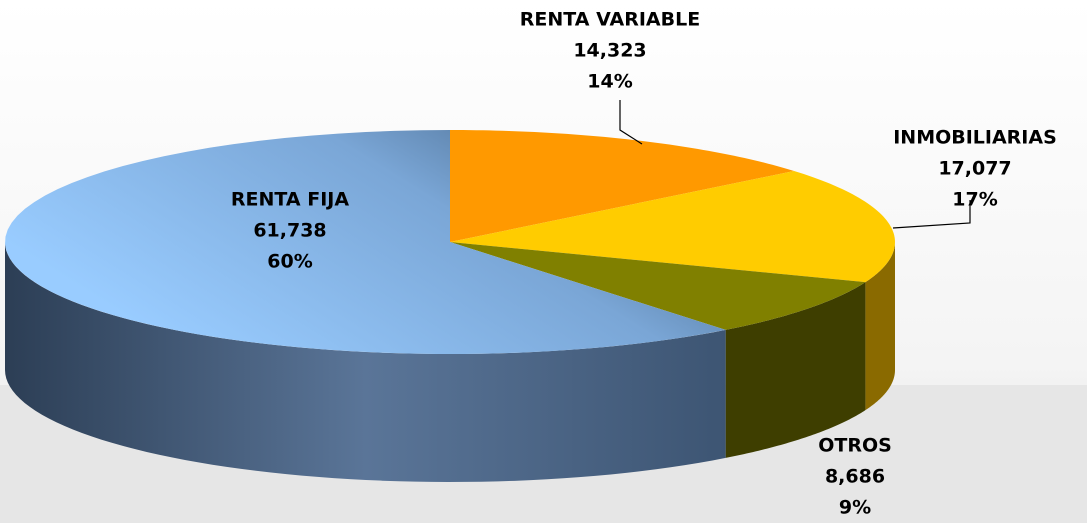 This screenshot has width=1087, height=523. I want to click on percentage-label: 14%, so click(609, 82).